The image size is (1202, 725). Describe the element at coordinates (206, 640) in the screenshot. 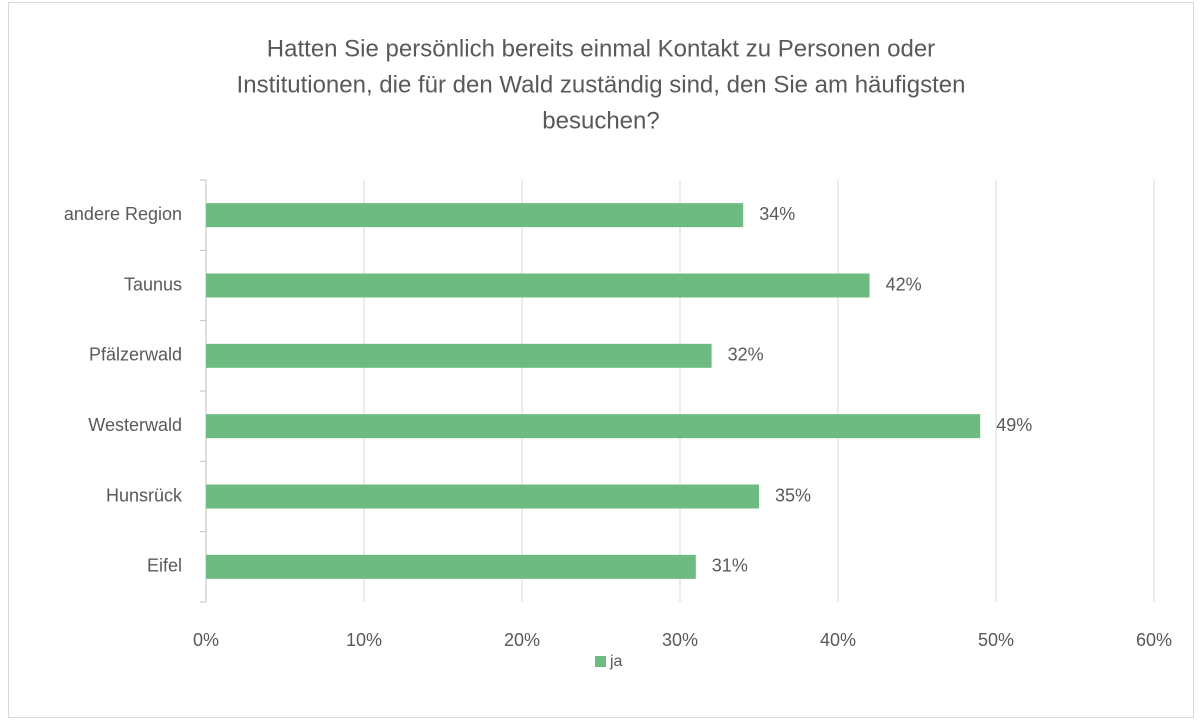

I see `x-tick-label: 0%` at that location.